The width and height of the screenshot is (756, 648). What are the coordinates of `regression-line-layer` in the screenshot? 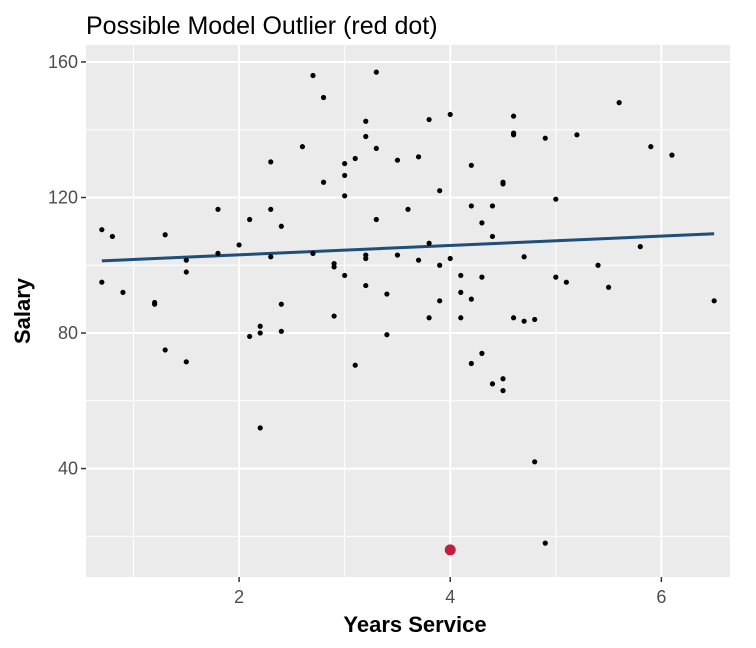 It's located at (408, 247).